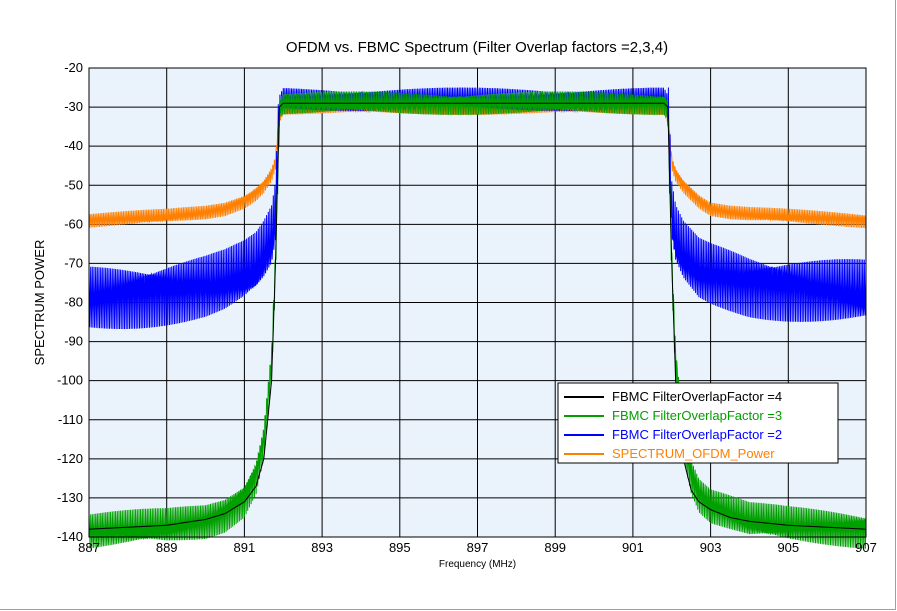 This screenshot has width=897, height=611. I want to click on x-tick-label: 901, so click(633, 547).